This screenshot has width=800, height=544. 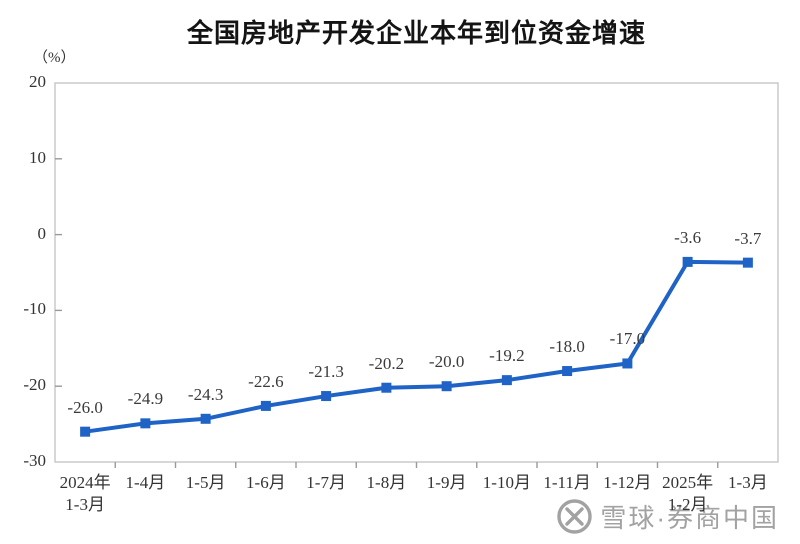 I want to click on data-value-label: -3.7, so click(x=748, y=238).